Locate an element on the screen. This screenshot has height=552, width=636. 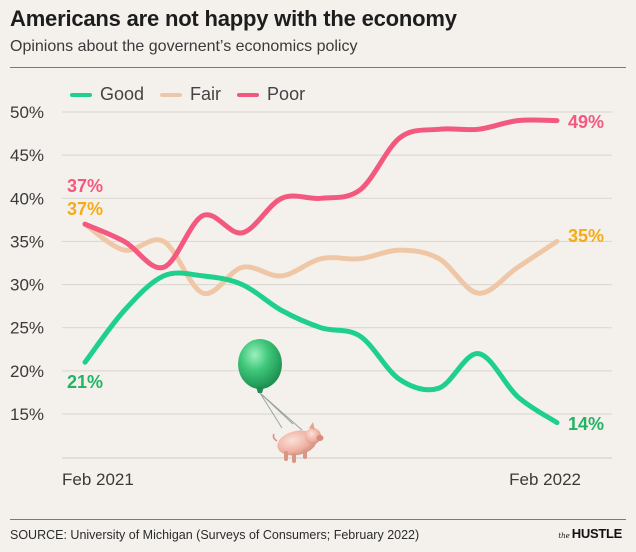
legend: Good Fair Poor is located at coordinates (187, 94).